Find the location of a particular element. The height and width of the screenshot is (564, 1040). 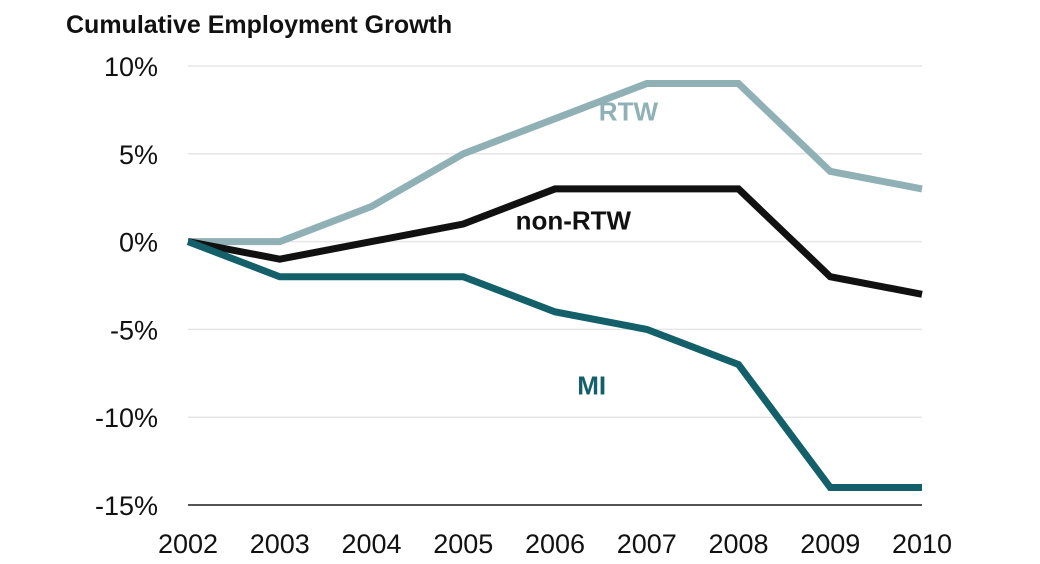

x-tick-label: 2002 is located at coordinates (188, 544).